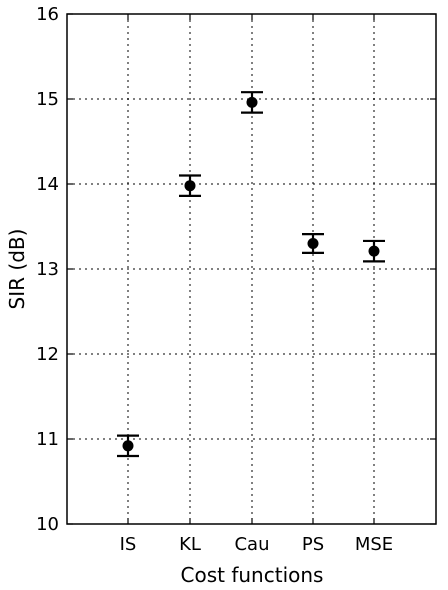 The width and height of the screenshot is (448, 590). I want to click on y-tick-label: 13, so click(47, 269).